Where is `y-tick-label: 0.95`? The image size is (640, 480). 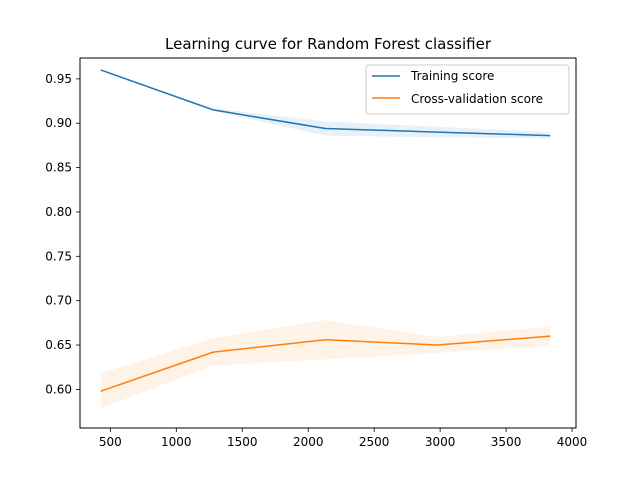
y-tick-label: 0.95 is located at coordinates (58, 79).